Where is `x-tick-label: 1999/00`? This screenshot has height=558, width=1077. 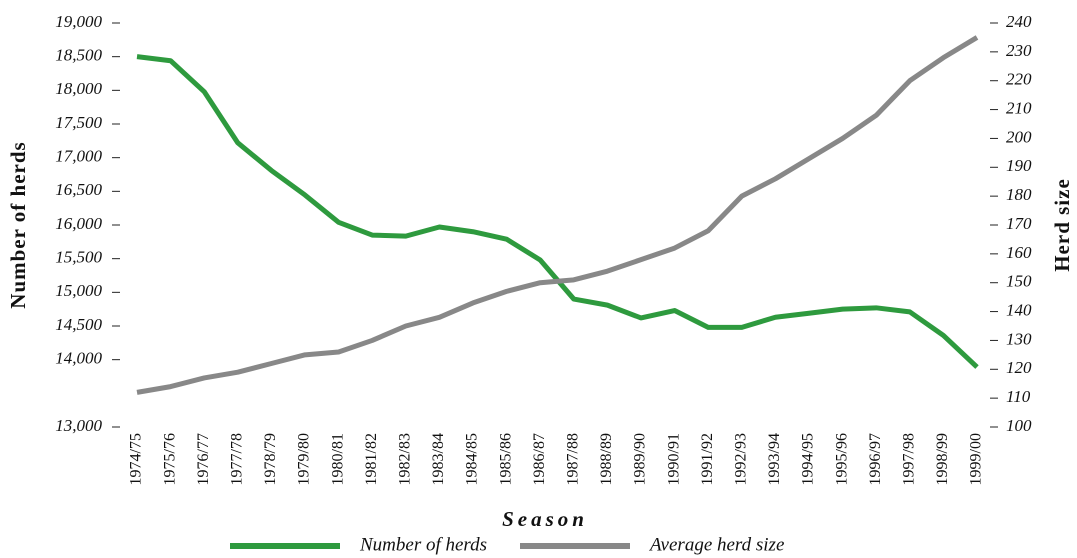
x-tick-label: 1999/00 is located at coordinates (976, 459).